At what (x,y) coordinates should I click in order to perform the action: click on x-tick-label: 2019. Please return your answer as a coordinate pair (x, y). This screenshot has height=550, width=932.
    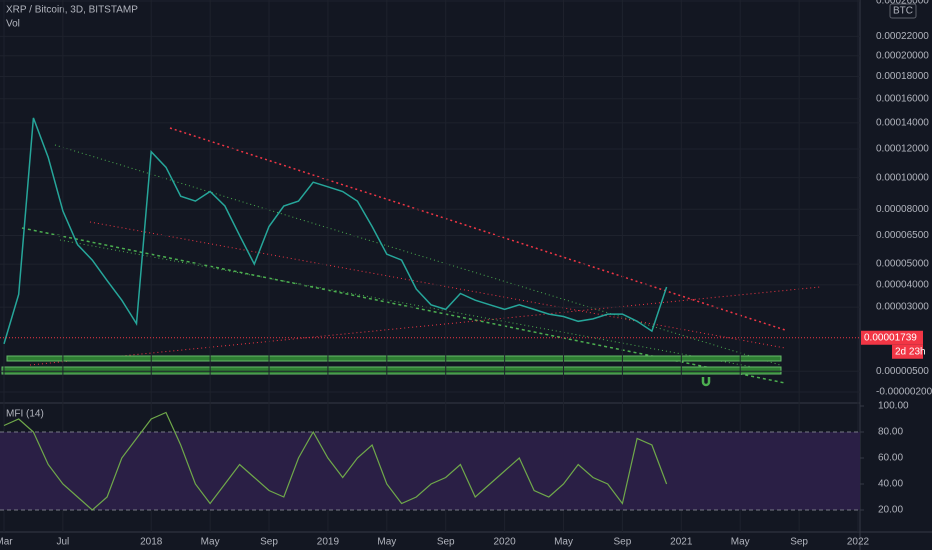
    Looking at the image, I should click on (328, 542).